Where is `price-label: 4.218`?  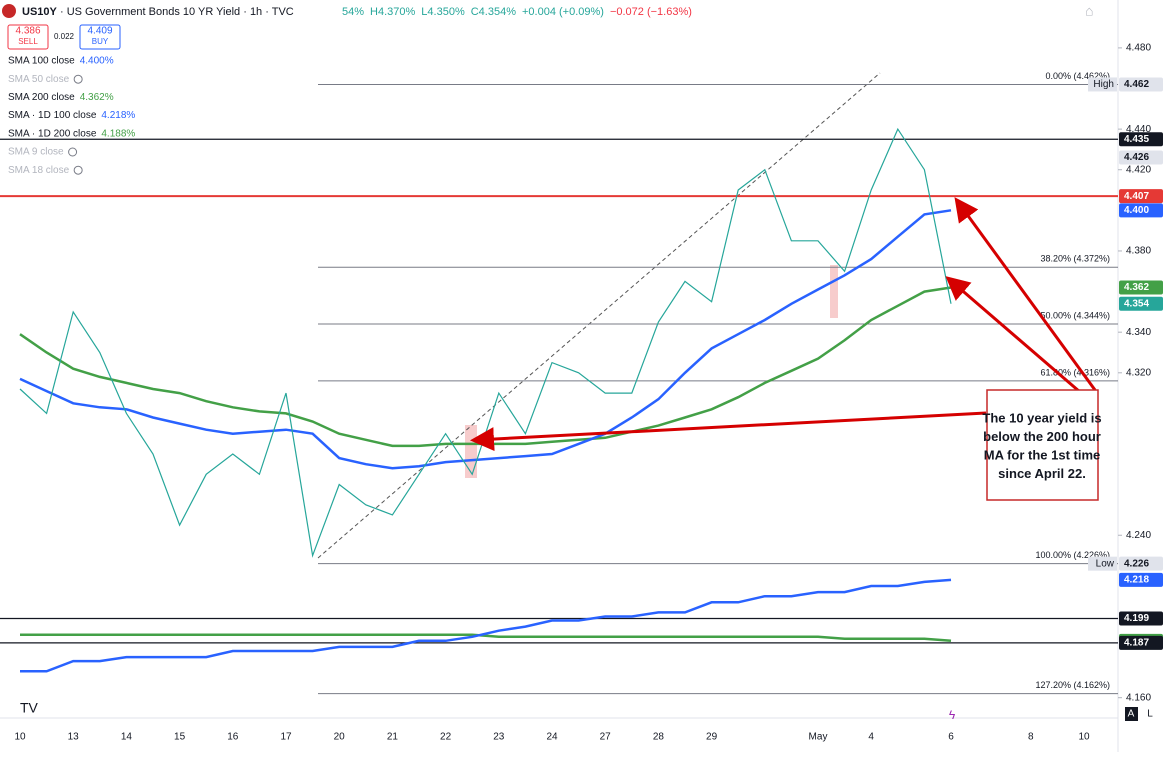
price-label: 4.218 is located at coordinates (1136, 580).